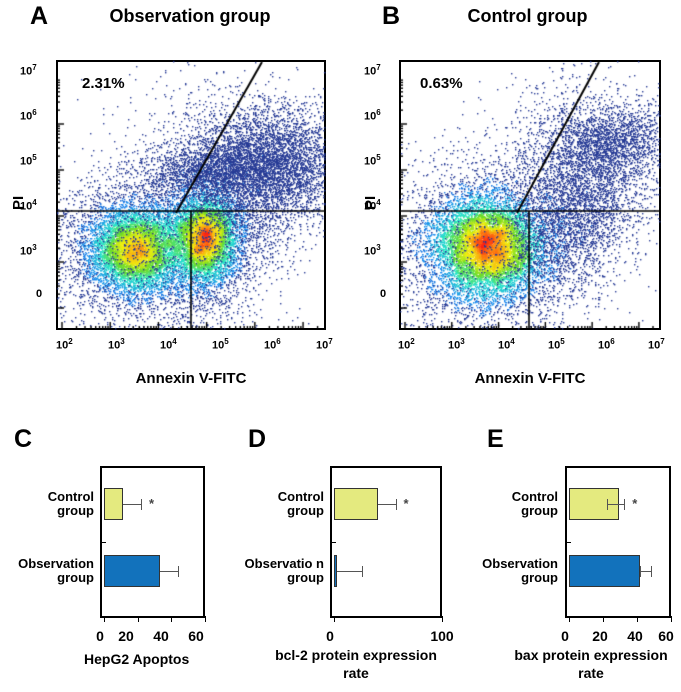 The width and height of the screenshot is (681, 692). What do you see at coordinates (56, 570) in the screenshot?
I see `panel-c-category-label-observation: Observation group` at bounding box center [56, 570].